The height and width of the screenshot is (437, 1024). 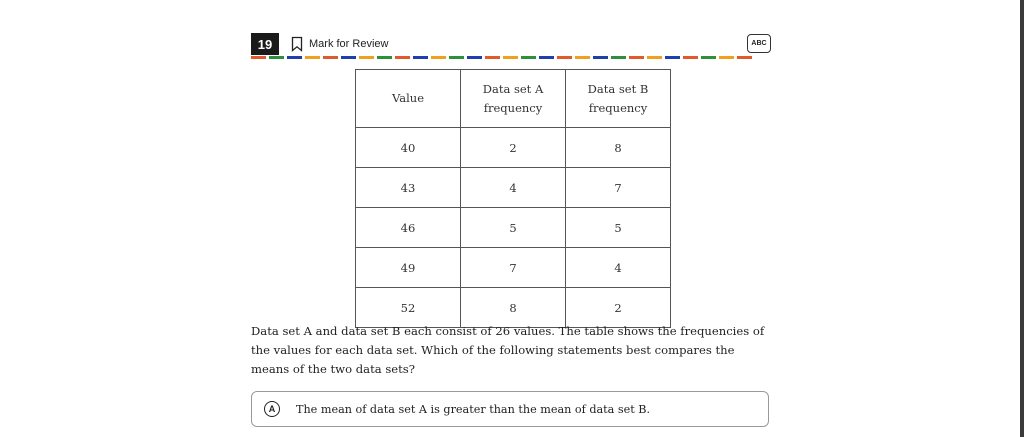 What do you see at coordinates (265, 44) in the screenshot?
I see `question-number: 19` at bounding box center [265, 44].